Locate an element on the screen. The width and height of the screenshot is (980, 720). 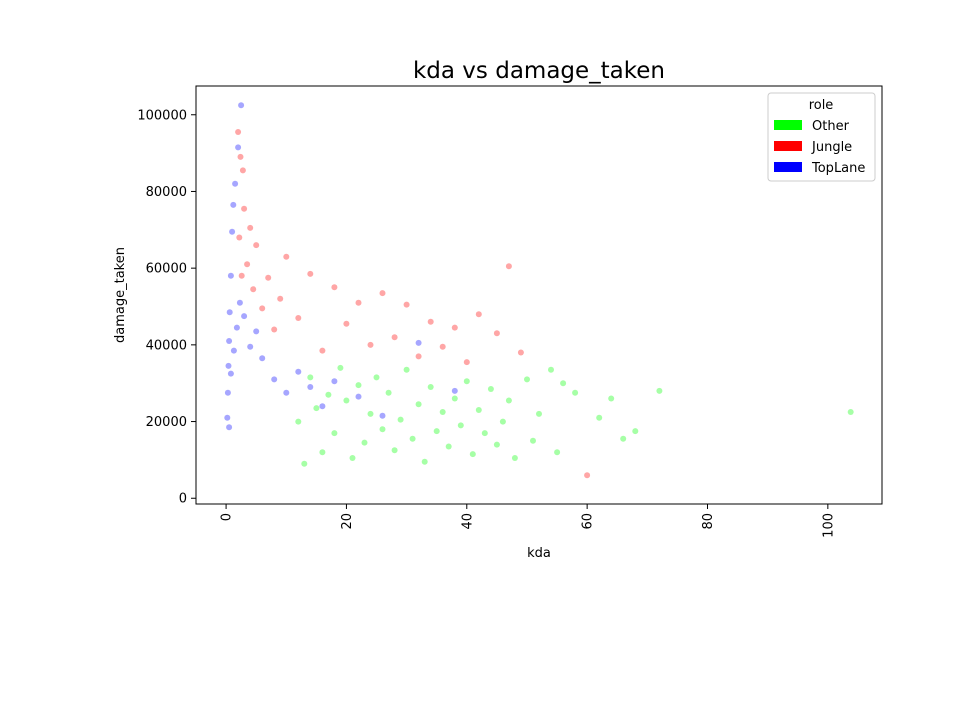
y-tick-label-80000: 80000 is located at coordinates (166, 192).